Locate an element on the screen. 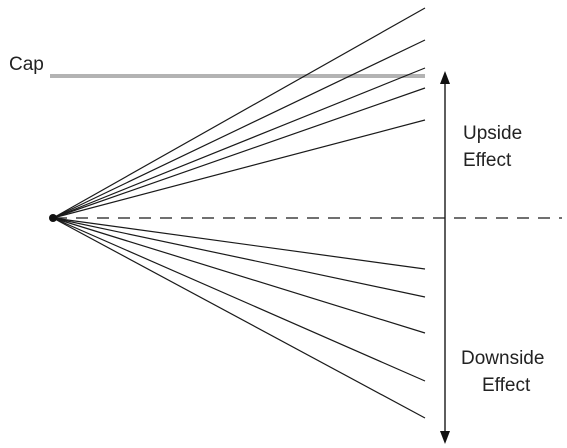 The image size is (567, 448). upside-effect-label-line2: Effect is located at coordinates (487, 160).